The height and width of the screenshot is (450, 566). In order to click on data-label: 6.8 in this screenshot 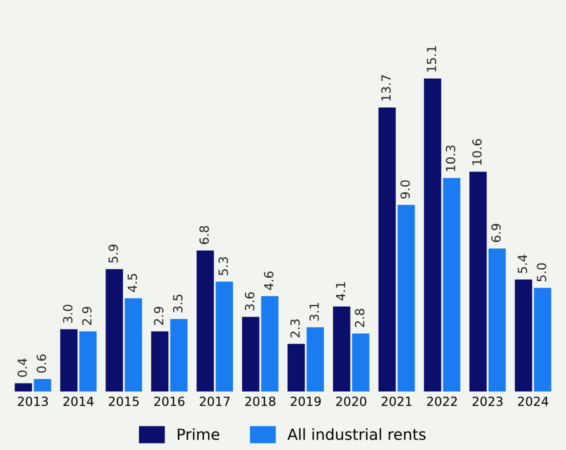, I will do `click(204, 235)`.